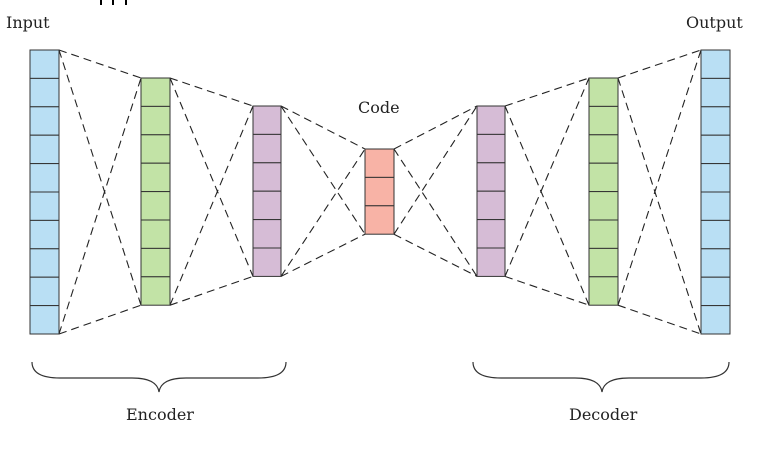 The width and height of the screenshot is (773, 460). Describe the element at coordinates (28, 22) in the screenshot. I see `input-label: Input` at that location.